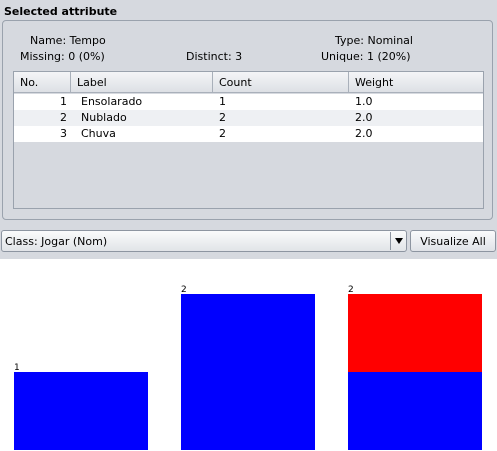  I want to click on cell-label: Chuva, so click(98, 133).